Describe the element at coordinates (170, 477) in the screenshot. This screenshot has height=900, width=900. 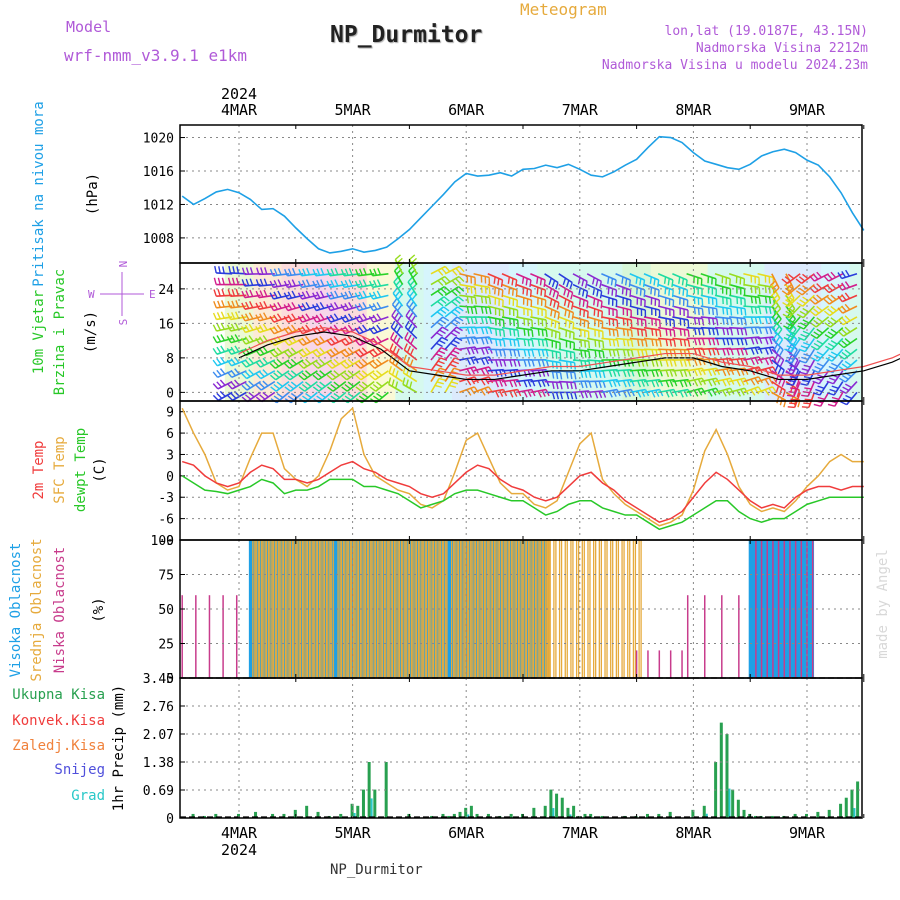
I see `y-tick-label: 0` at that location.